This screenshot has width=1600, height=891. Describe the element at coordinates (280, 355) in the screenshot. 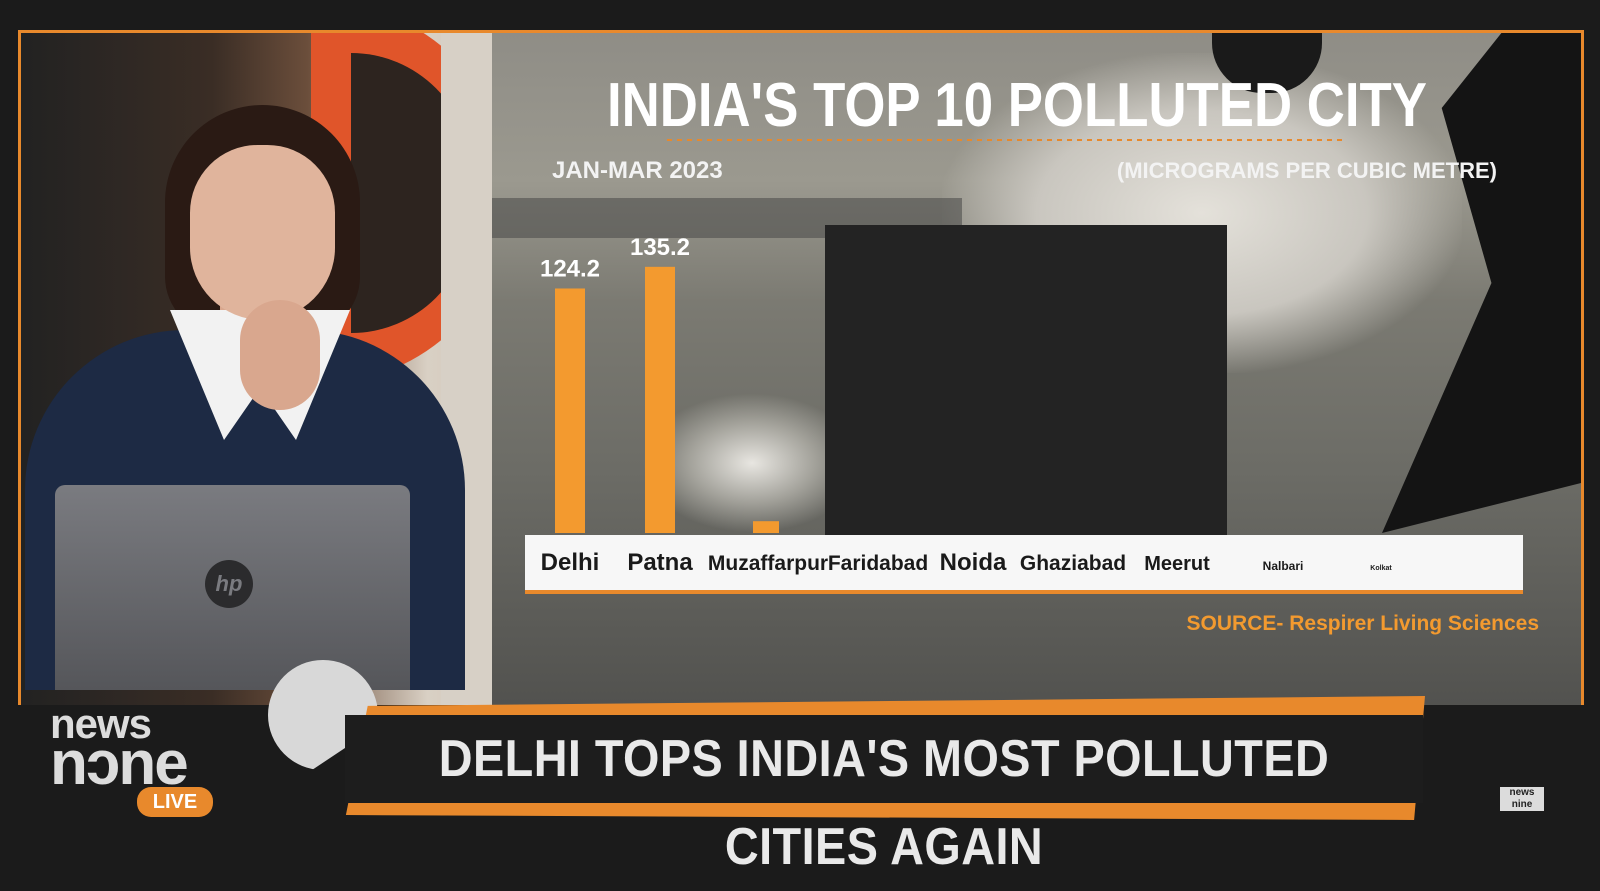

I see `presenter-hand` at that location.